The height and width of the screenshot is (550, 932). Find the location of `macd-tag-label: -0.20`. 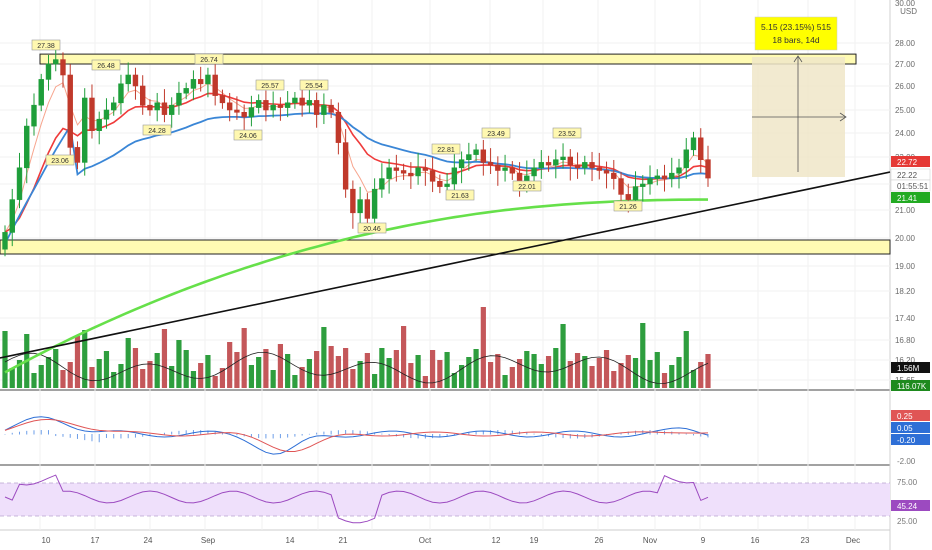

macd-tag-label: -0.20 is located at coordinates (906, 440).